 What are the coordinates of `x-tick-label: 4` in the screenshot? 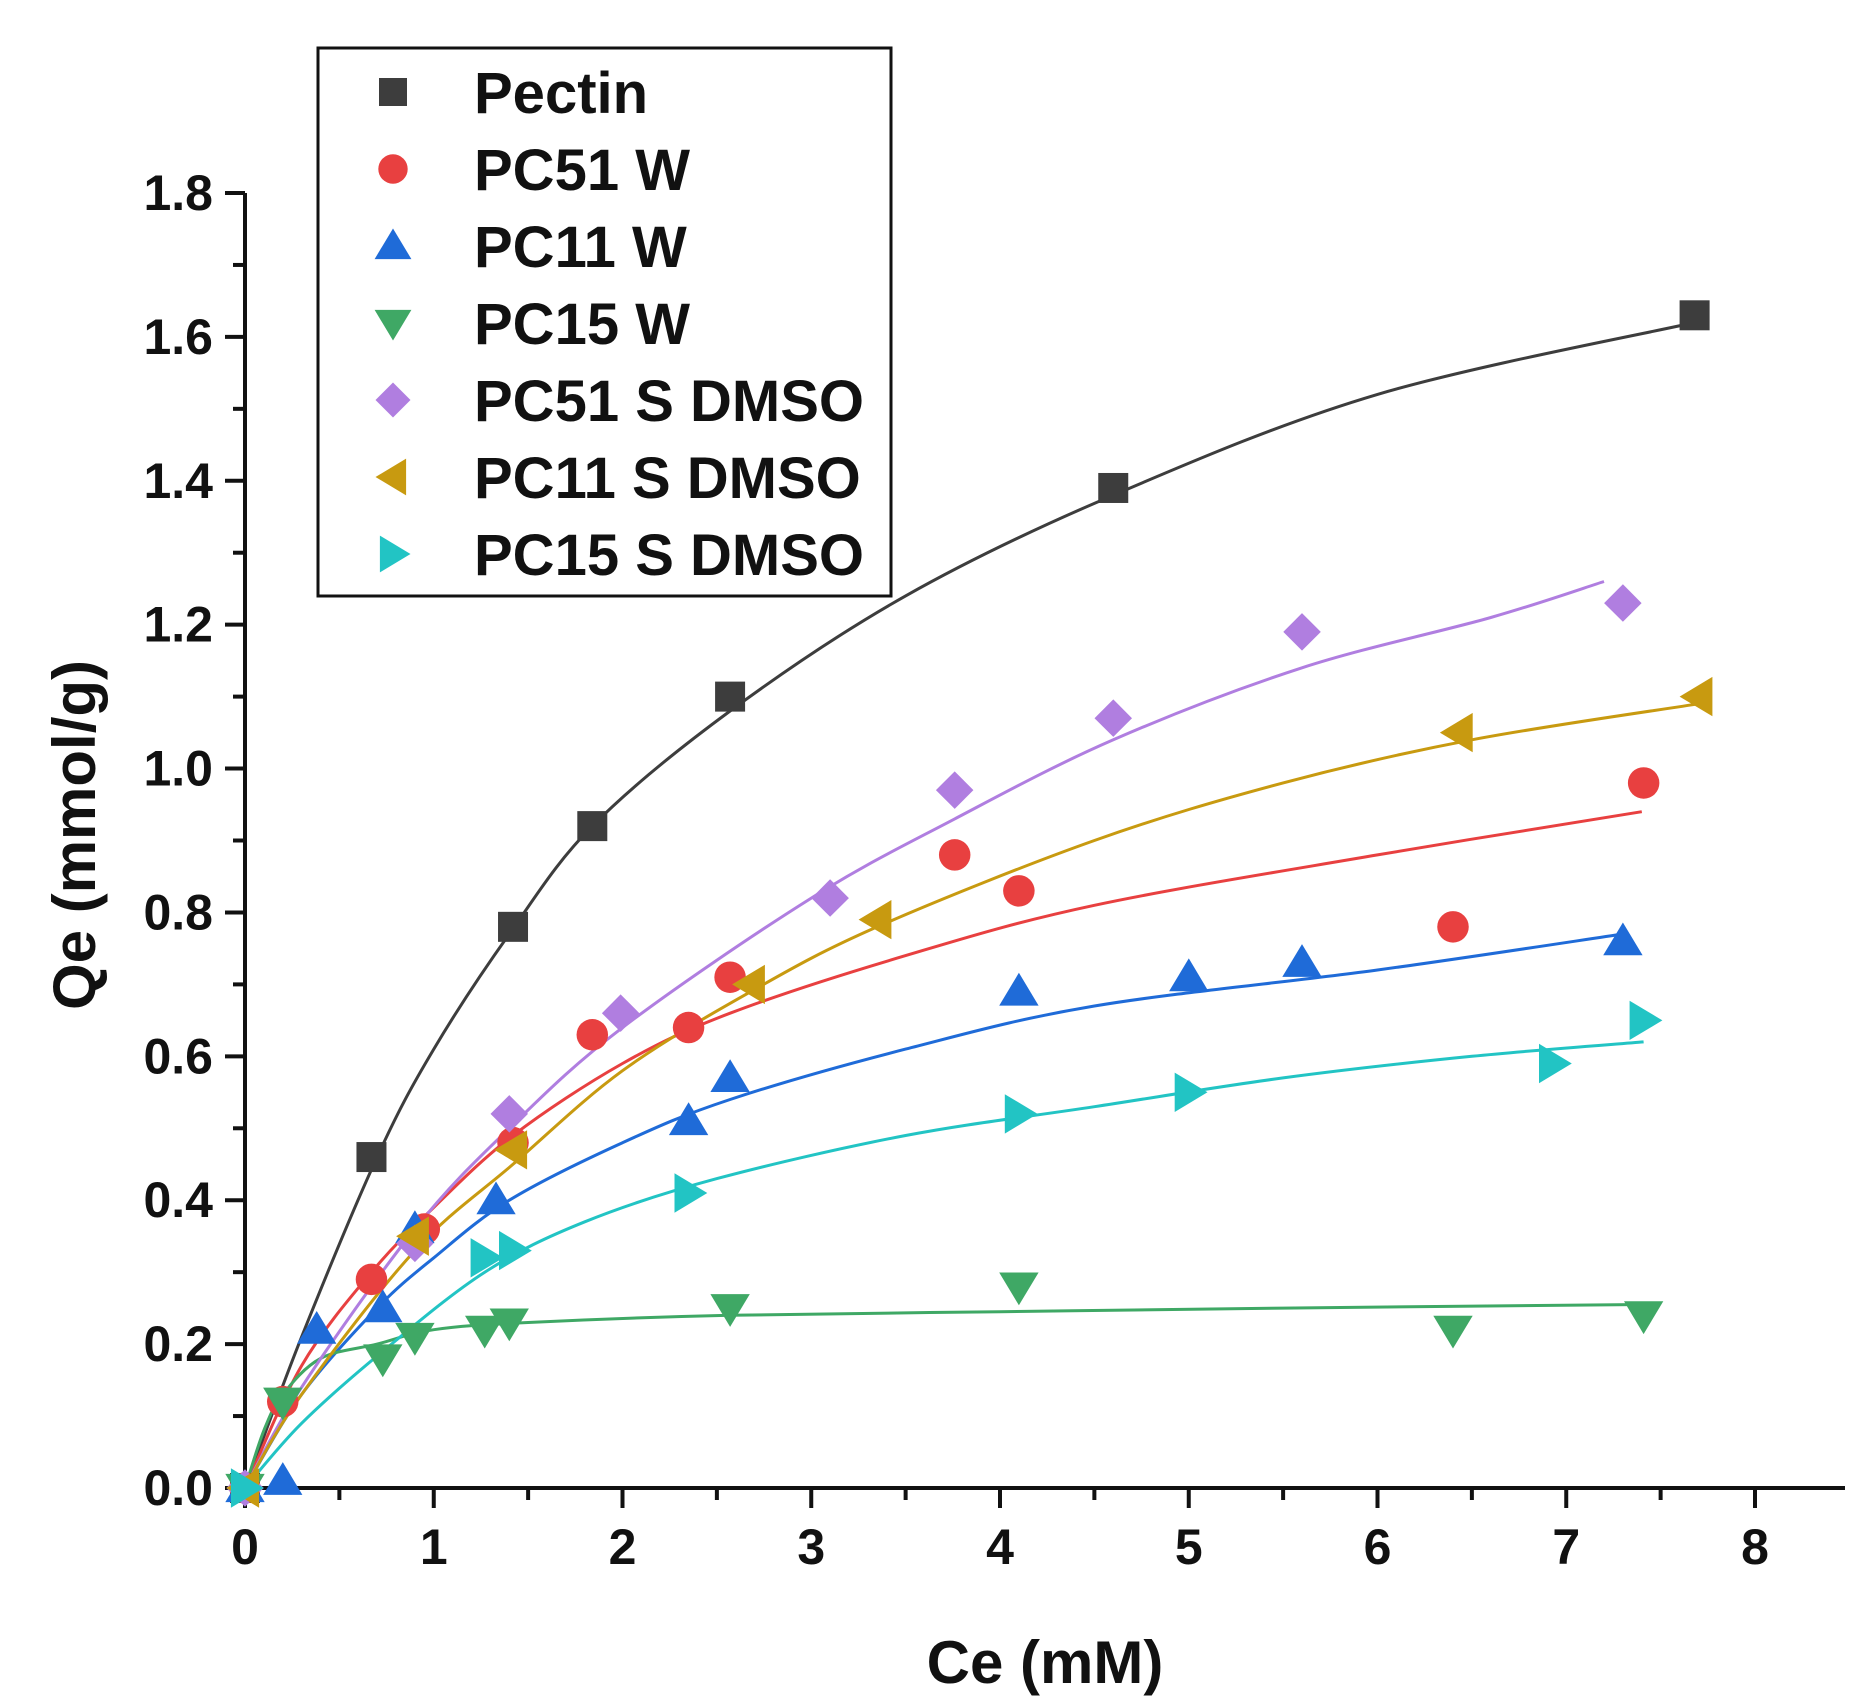 It's located at (1000, 1547).